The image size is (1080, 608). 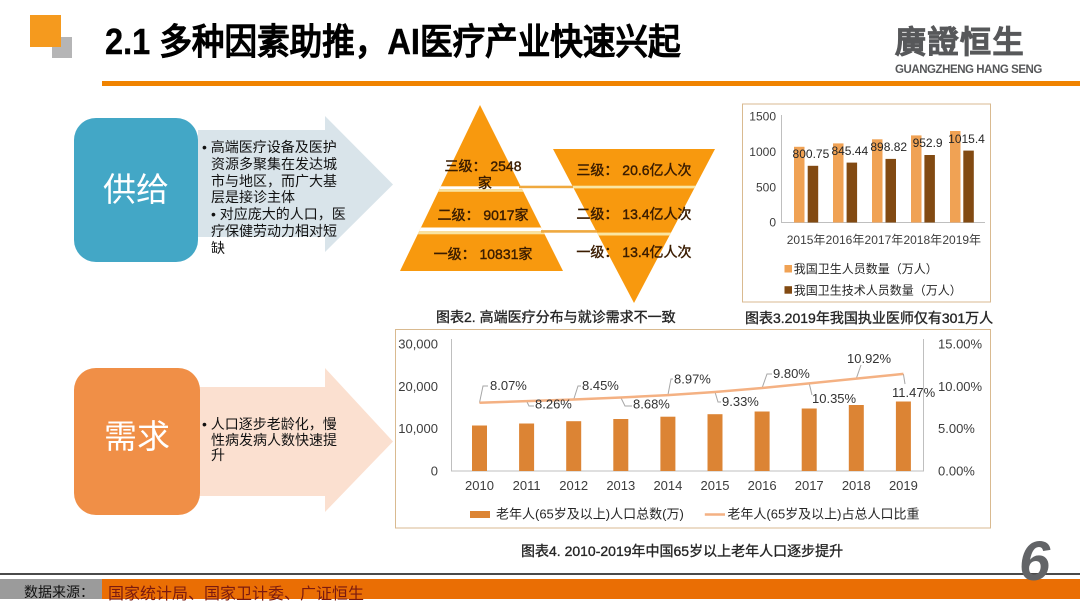 I want to click on svg-text: 1000, so click(x=762, y=152).